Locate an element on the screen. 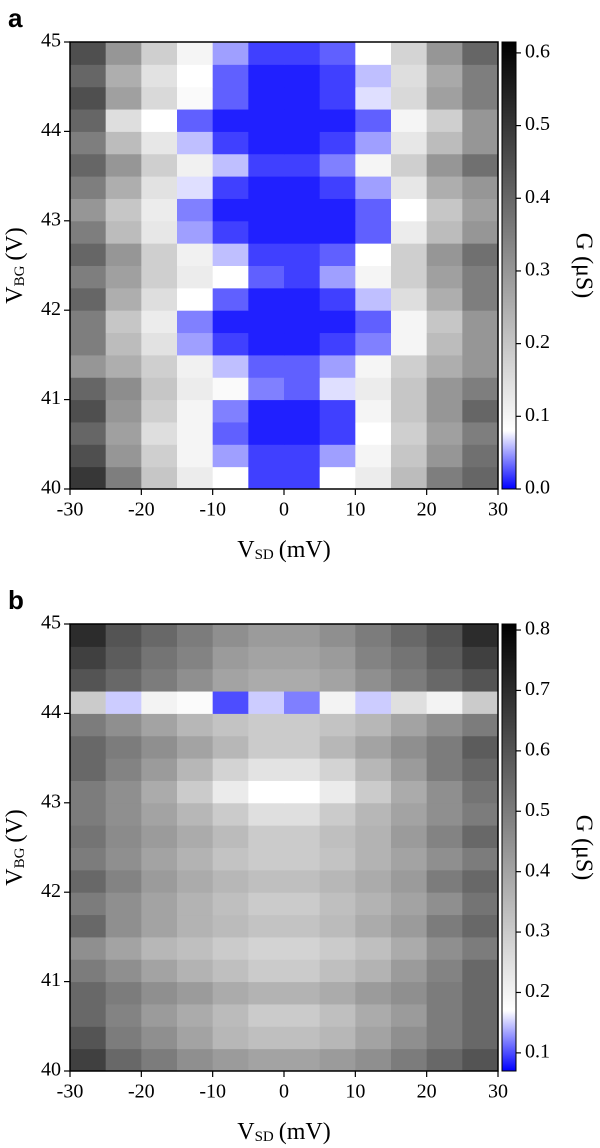  colorbar-tick-label: 0.6 is located at coordinates (537, 51).